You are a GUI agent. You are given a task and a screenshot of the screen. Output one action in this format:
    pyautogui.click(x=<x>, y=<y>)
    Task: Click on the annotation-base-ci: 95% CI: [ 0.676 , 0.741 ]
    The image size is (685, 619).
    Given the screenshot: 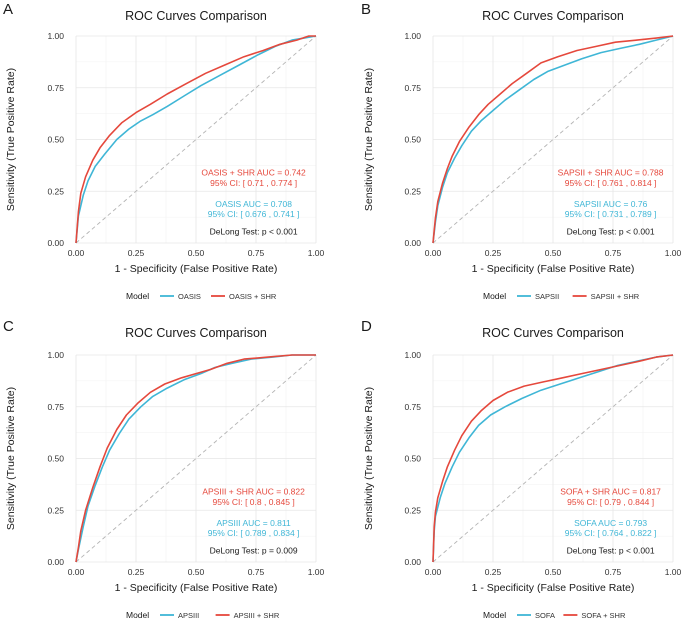 What is the action you would take?
    pyautogui.click(x=254, y=214)
    